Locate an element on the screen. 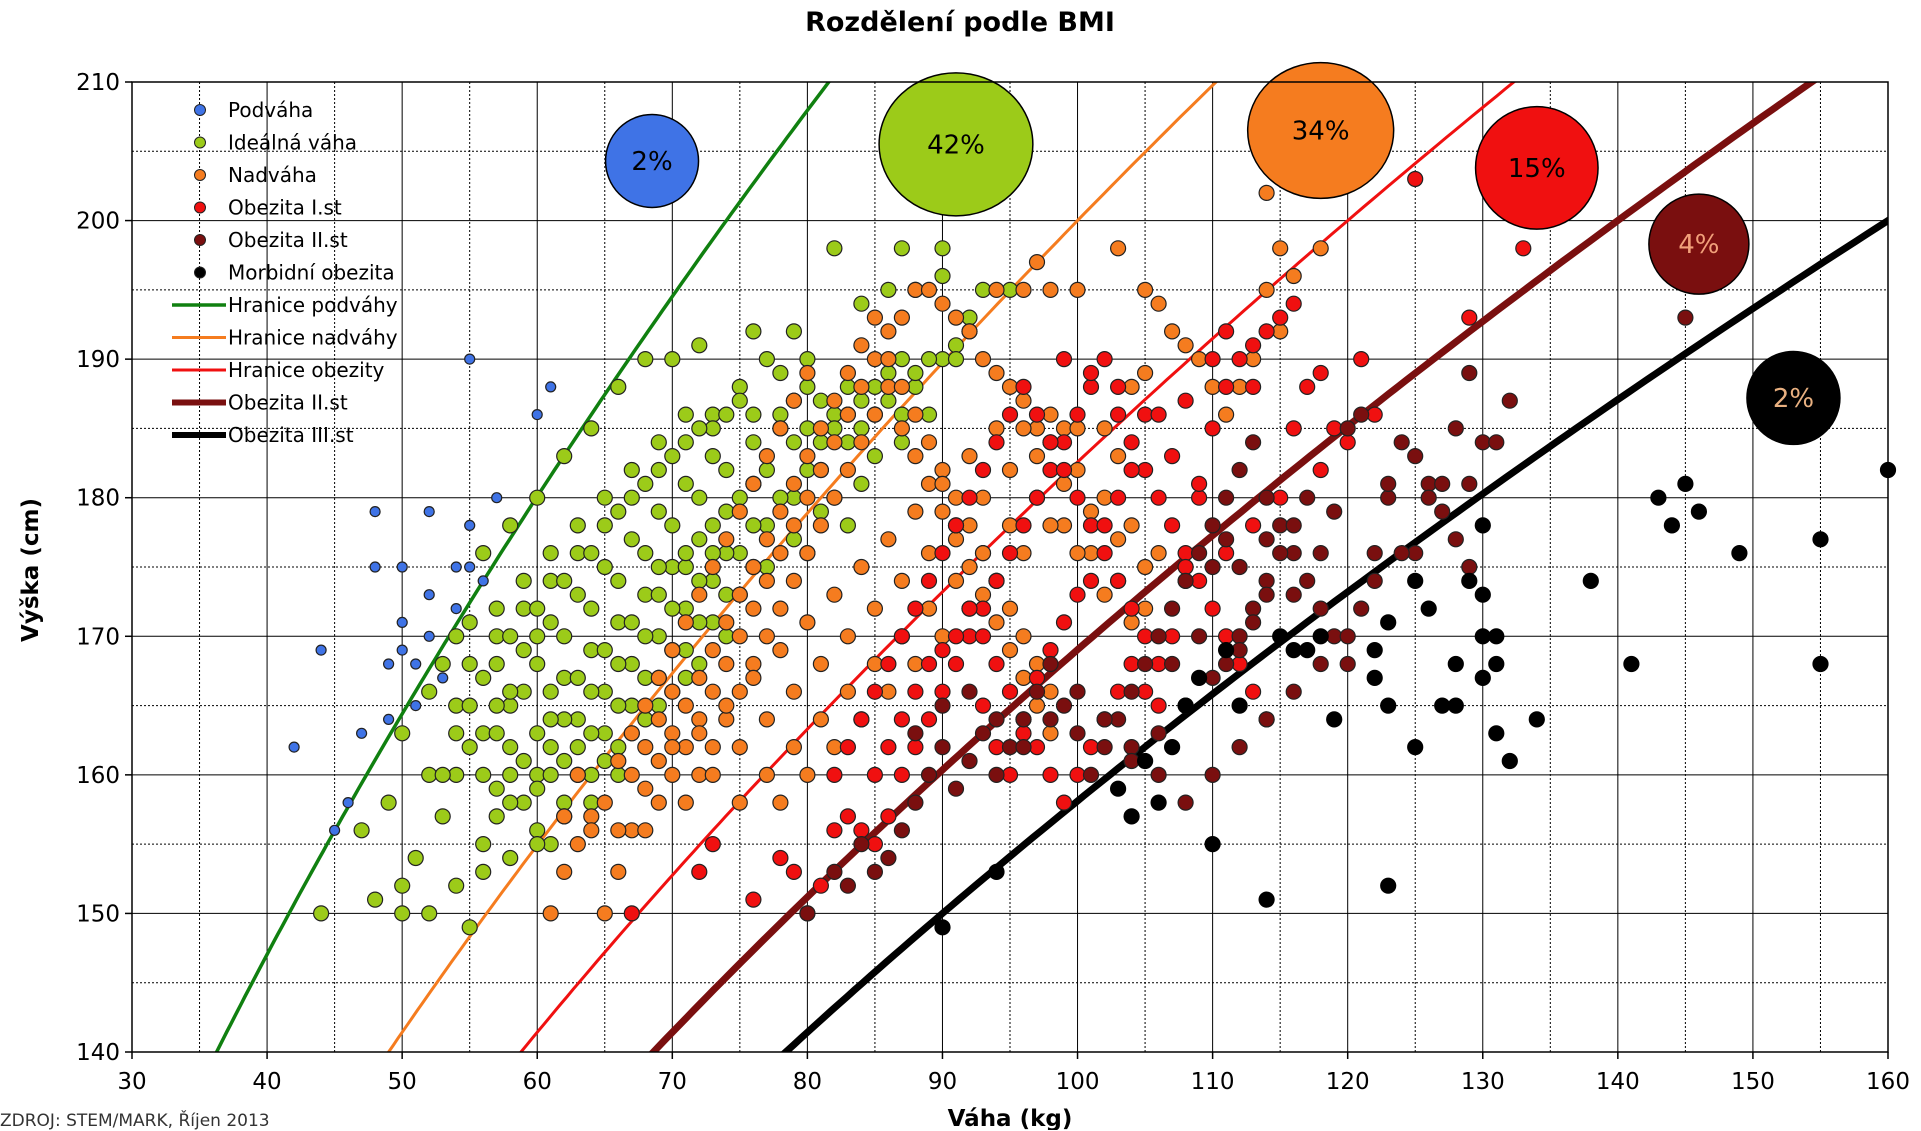 This screenshot has height=1131, width=1921. y-tick-label: 170 is located at coordinates (98, 637).